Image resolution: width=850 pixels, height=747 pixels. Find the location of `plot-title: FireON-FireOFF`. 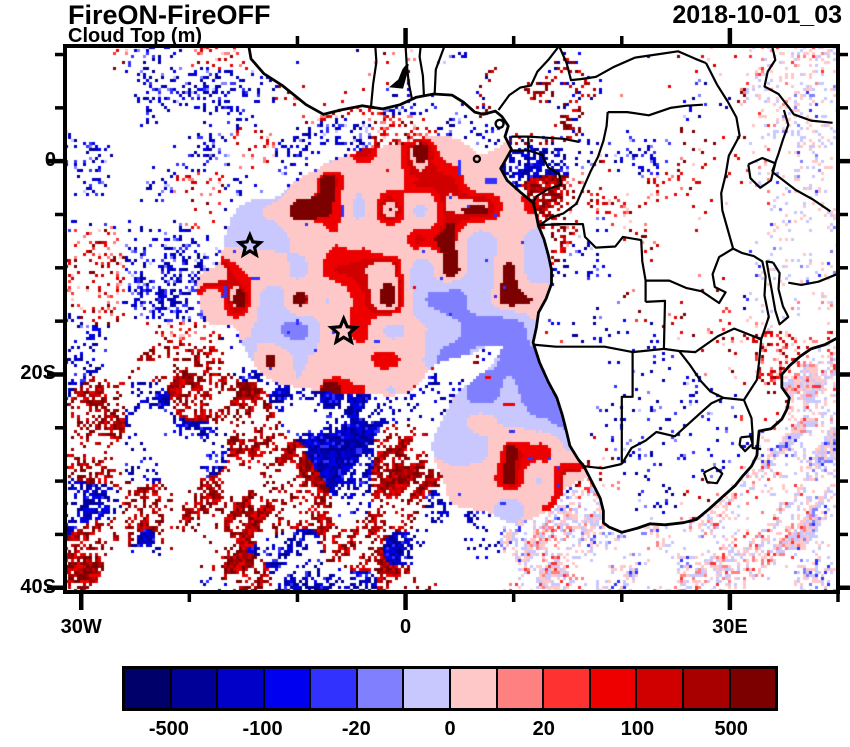

plot-title: FireON-FireOFF is located at coordinates (169, 15).